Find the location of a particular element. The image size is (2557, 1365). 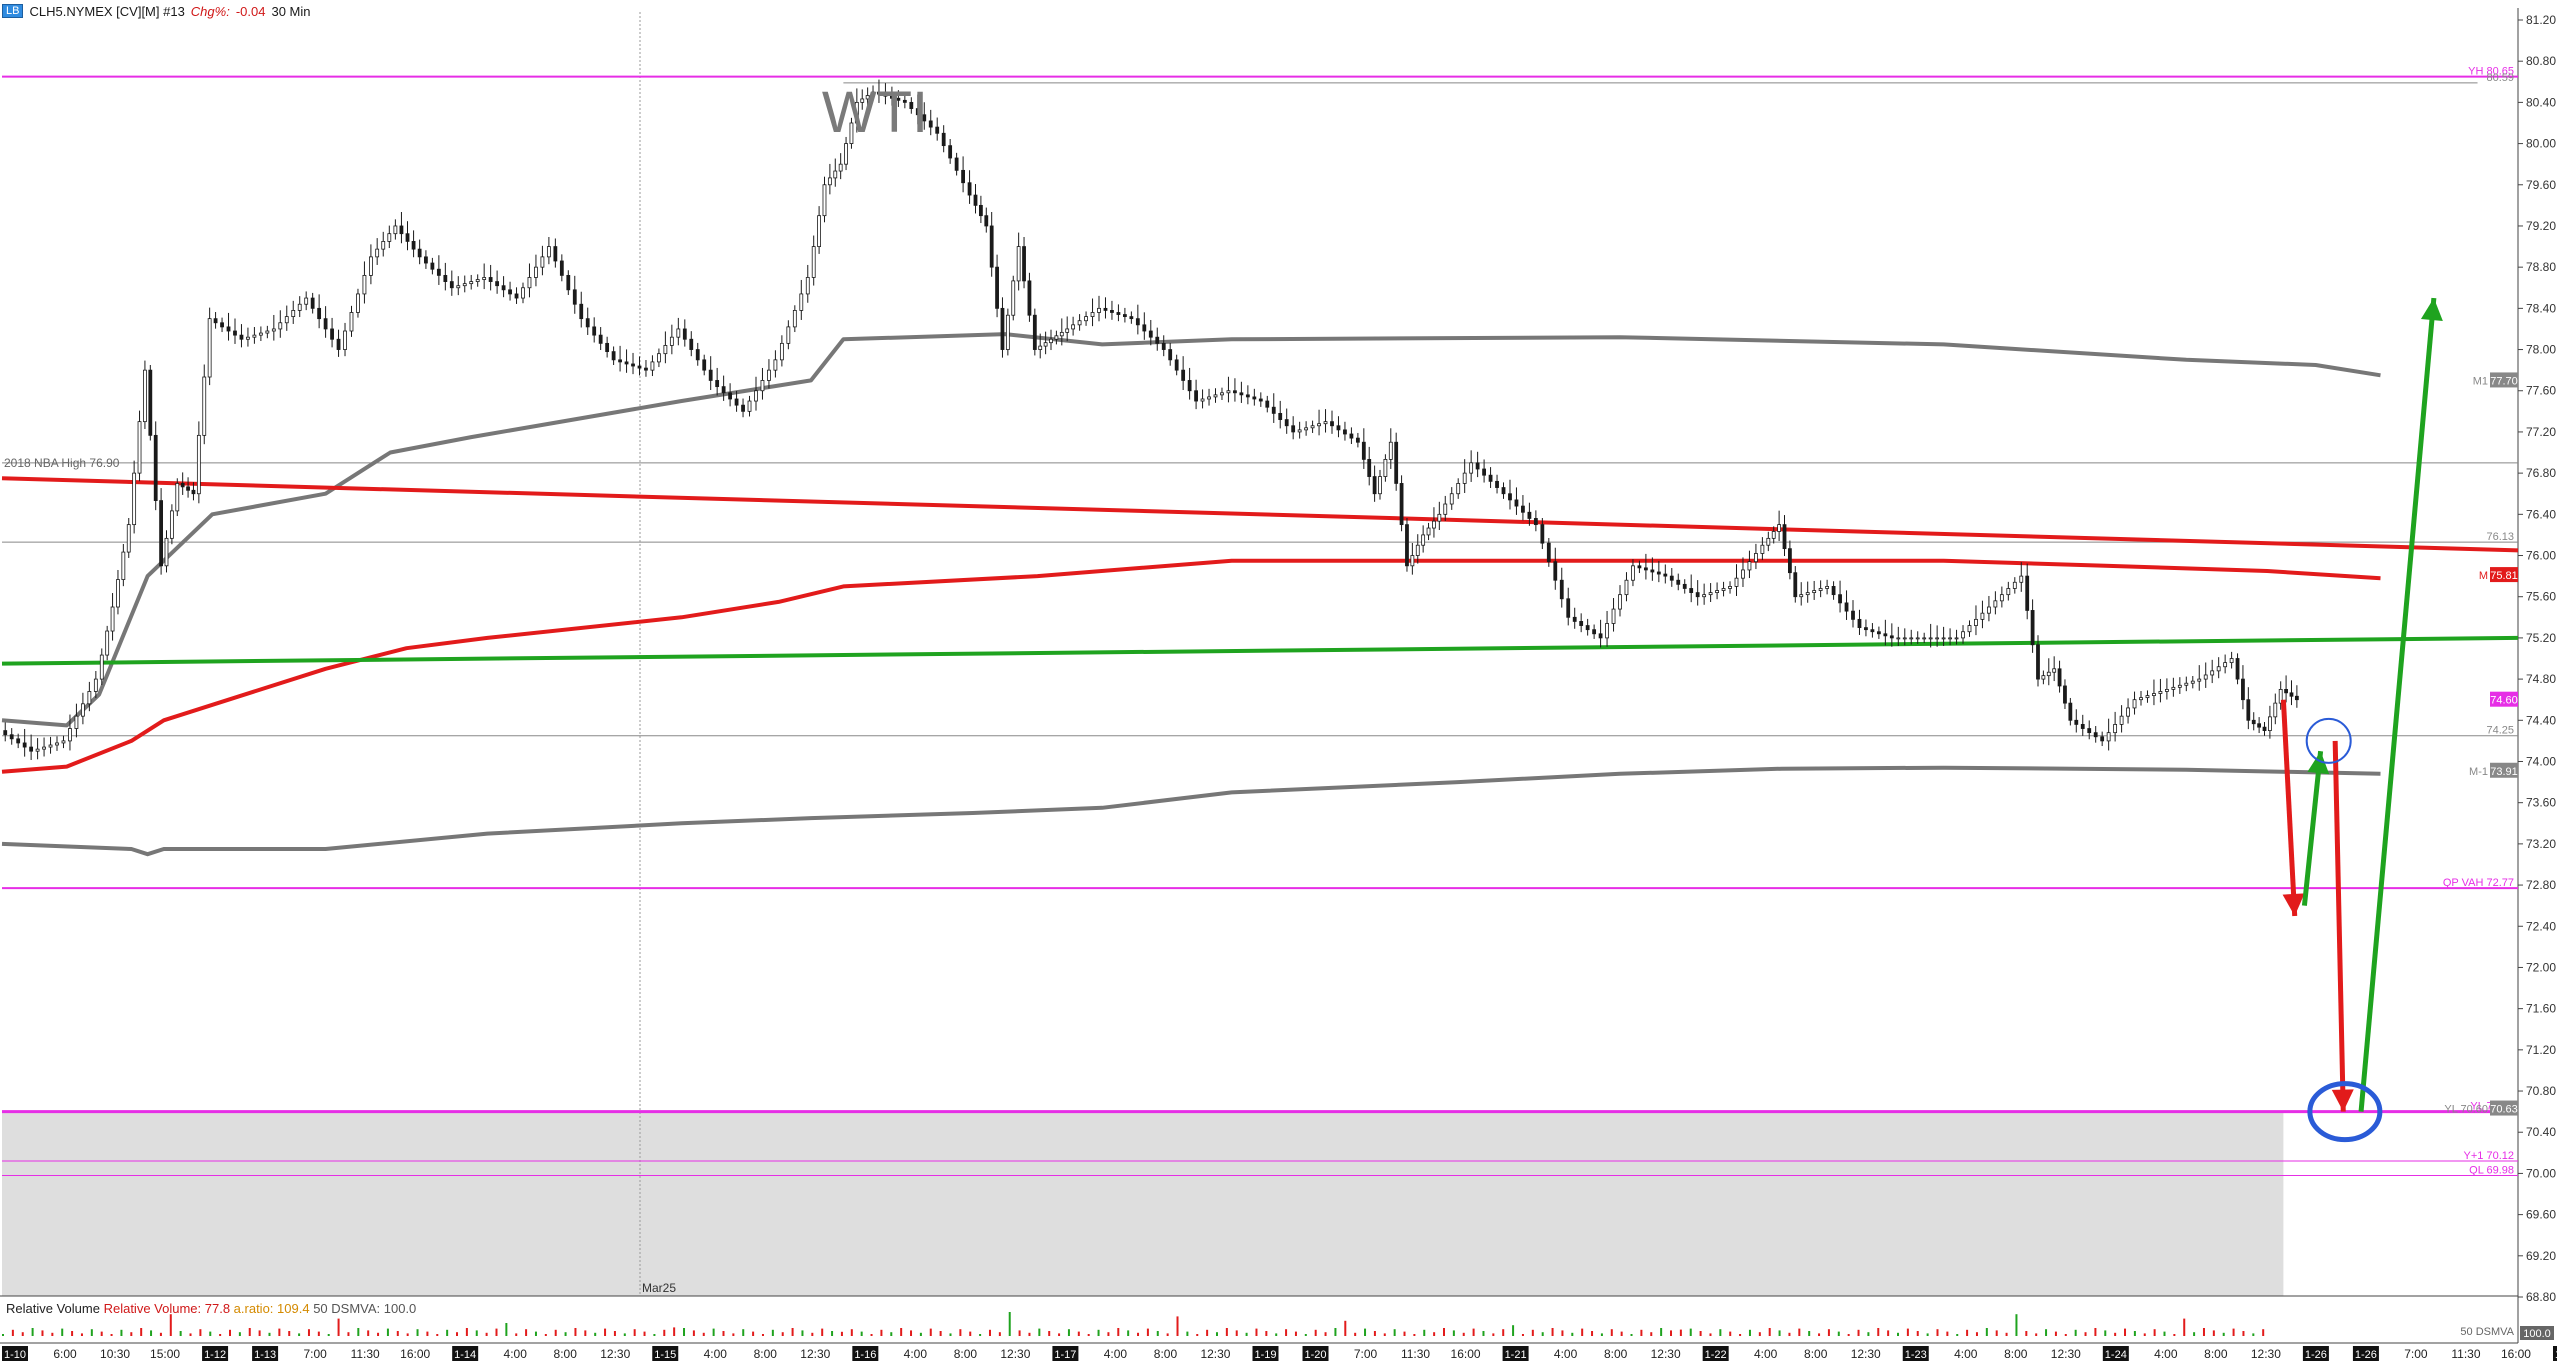

ratio-value: a.ratio: 109.4 is located at coordinates (271, 1308).